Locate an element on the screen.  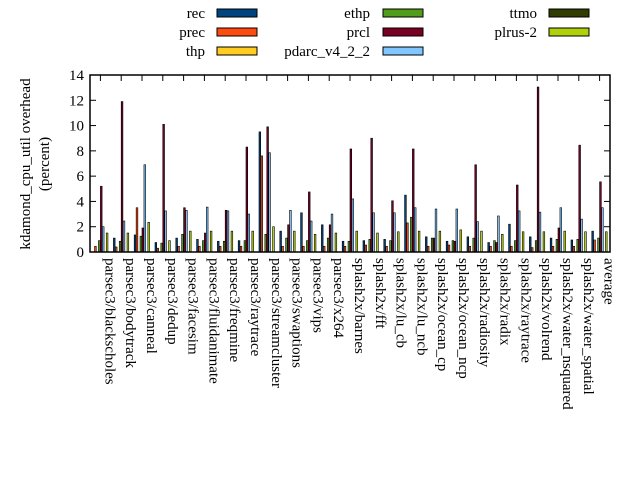
x-tick-label: splash2x/raytrace is located at coordinates (525, 310).